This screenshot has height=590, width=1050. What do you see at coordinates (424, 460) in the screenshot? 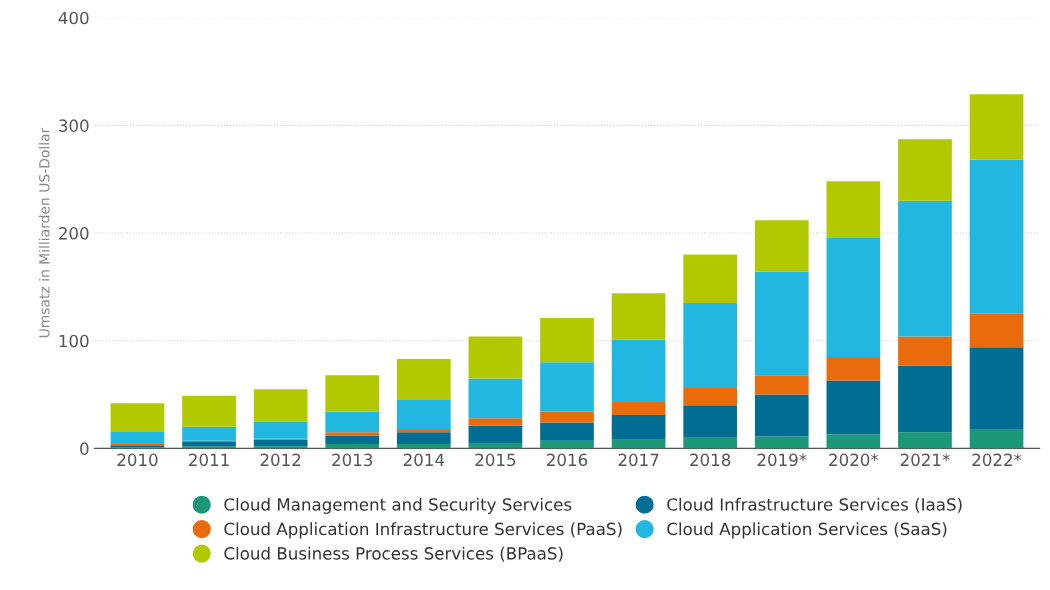
I see `x-tick-label: 2014` at bounding box center [424, 460].